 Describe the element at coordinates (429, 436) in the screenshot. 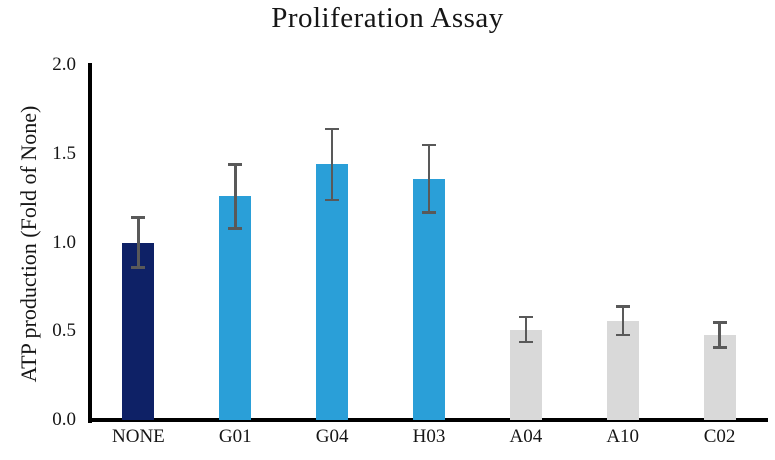

I see `x-tick-label-H03: H03` at that location.